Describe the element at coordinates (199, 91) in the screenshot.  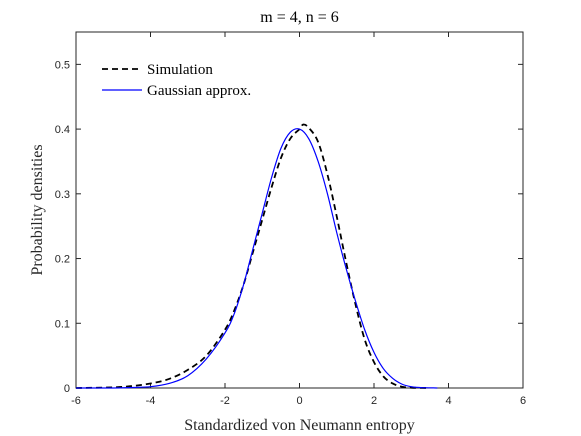
I see `legend-label-gaussian: Gaussian approx.` at that location.